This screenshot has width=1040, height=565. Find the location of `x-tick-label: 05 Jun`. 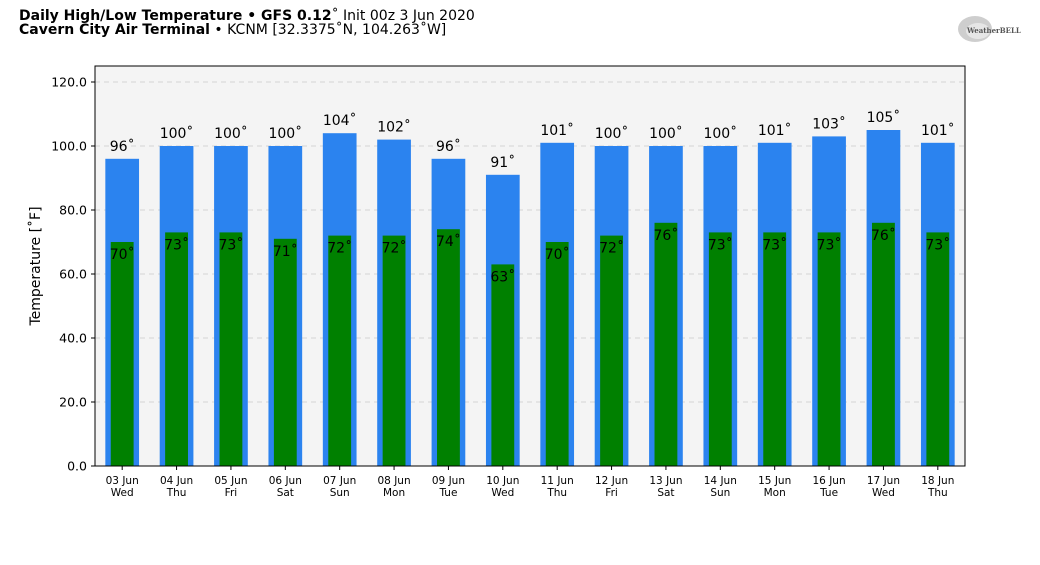

x-tick-label: 05 Jun is located at coordinates (230, 481).